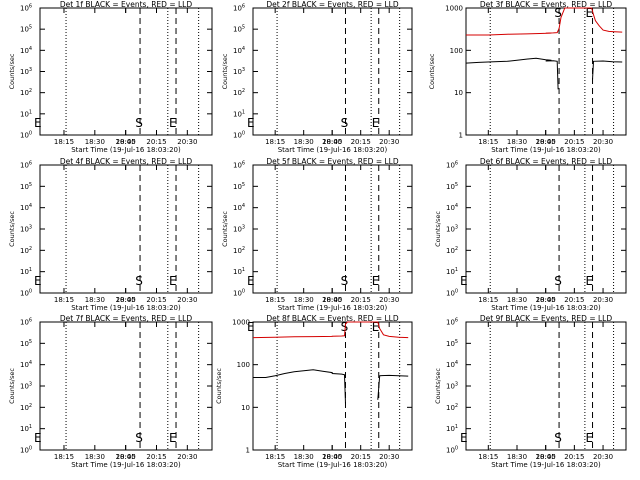 This screenshot has width=640, height=480. I want to click on panel-title: Det 8f BLACK = Events, RED = LLD, so click(332, 318).